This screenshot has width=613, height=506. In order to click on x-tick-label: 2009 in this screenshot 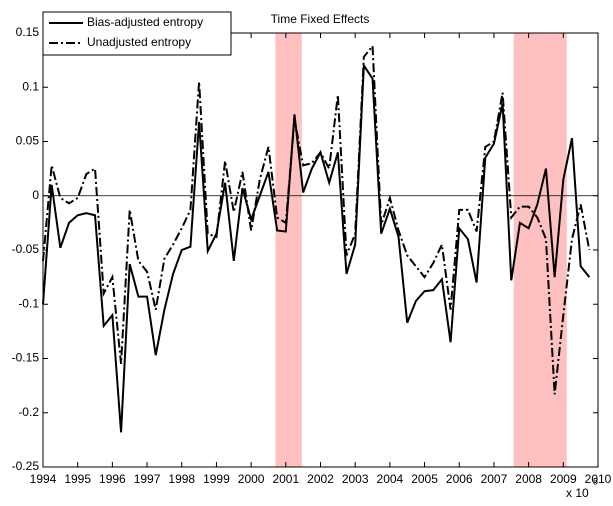, I will do `click(563, 479)`.